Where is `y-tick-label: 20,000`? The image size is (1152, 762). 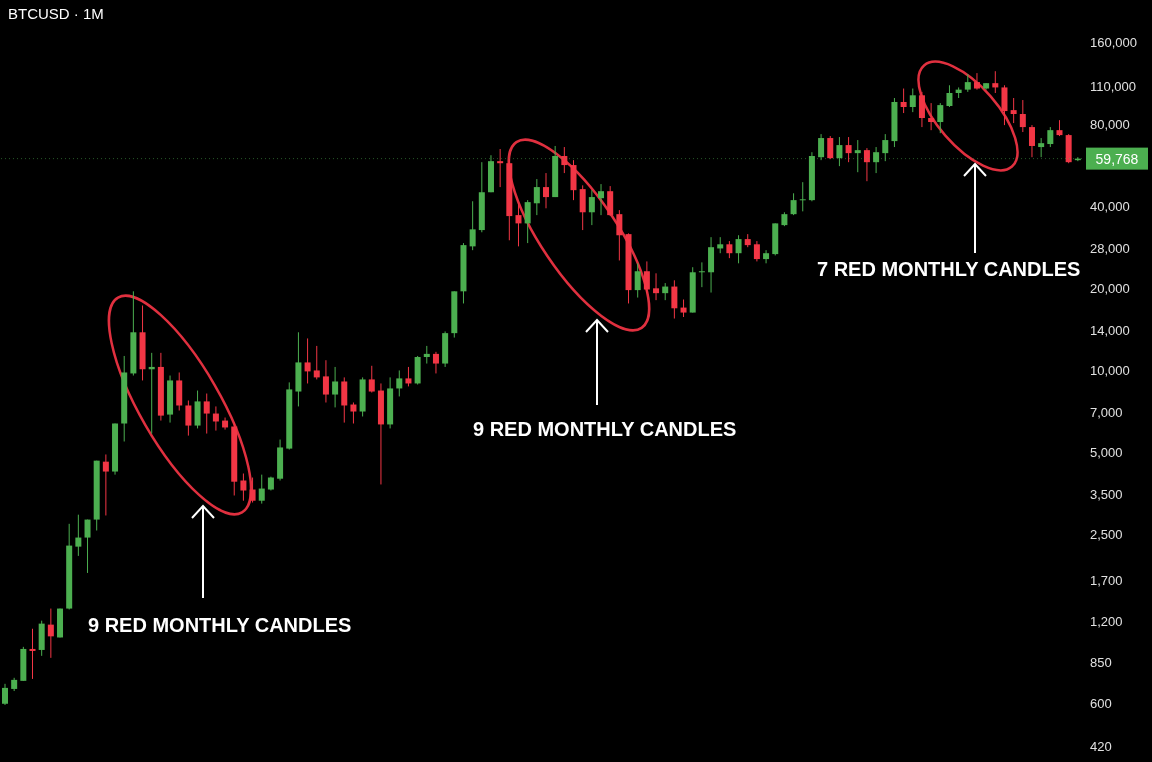 y-tick-label: 20,000 is located at coordinates (1110, 288).